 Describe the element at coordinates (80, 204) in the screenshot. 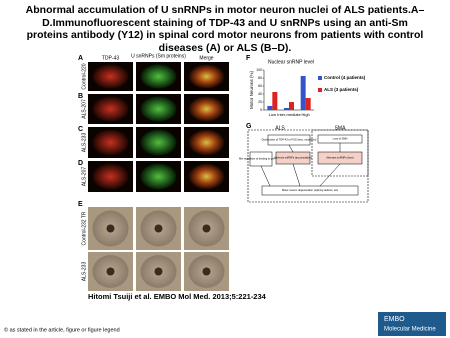

I see `panel-letter: E` at that location.